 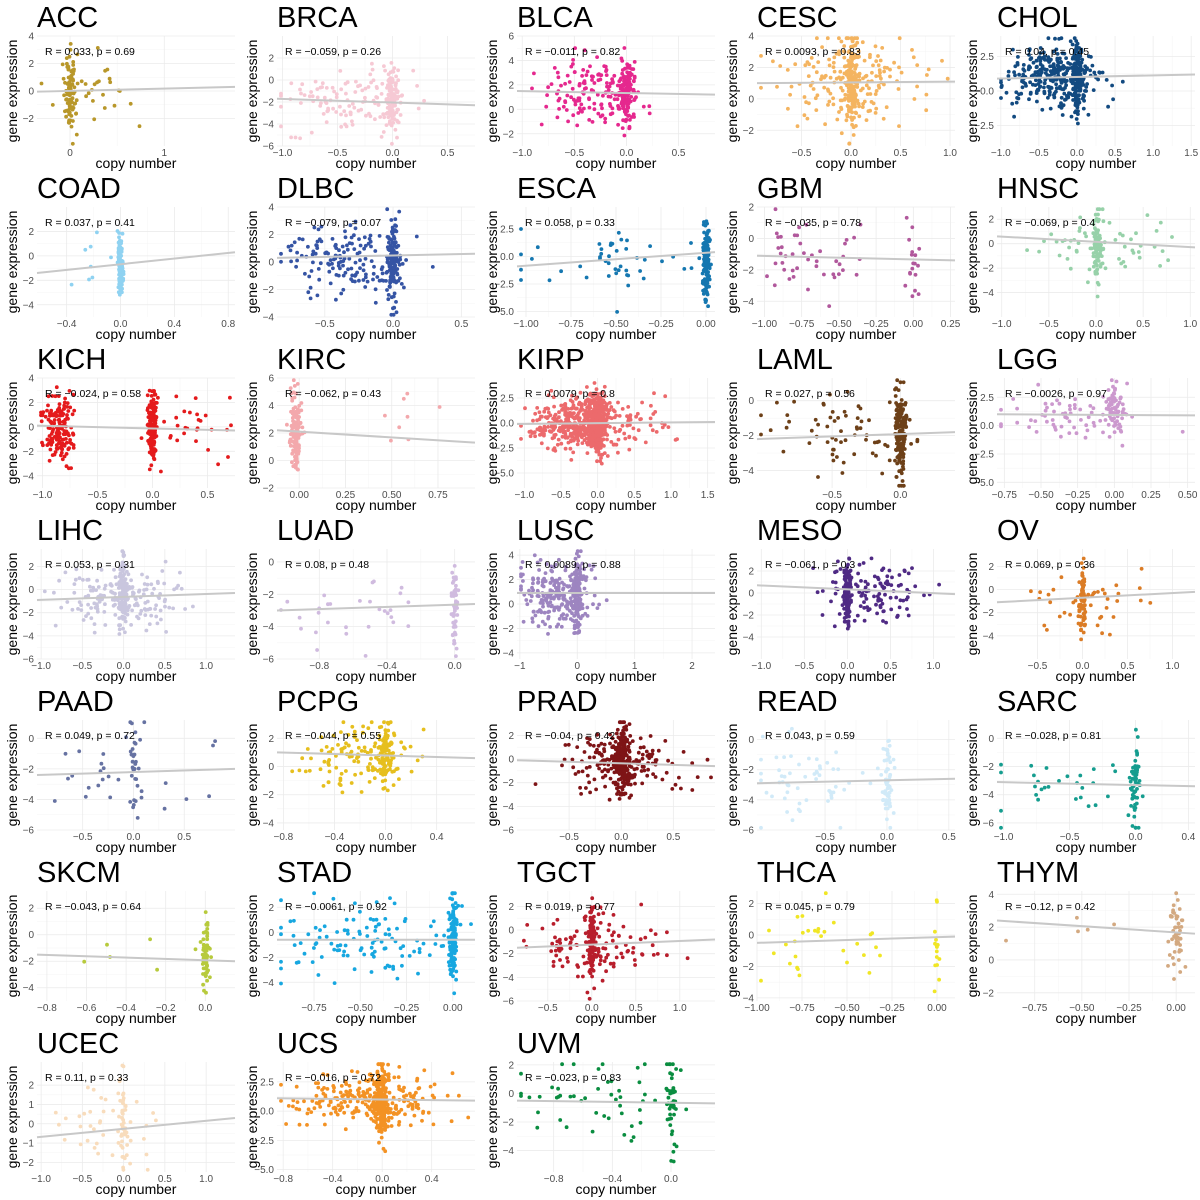 I want to click on gridlines, so click(x=856, y=261).